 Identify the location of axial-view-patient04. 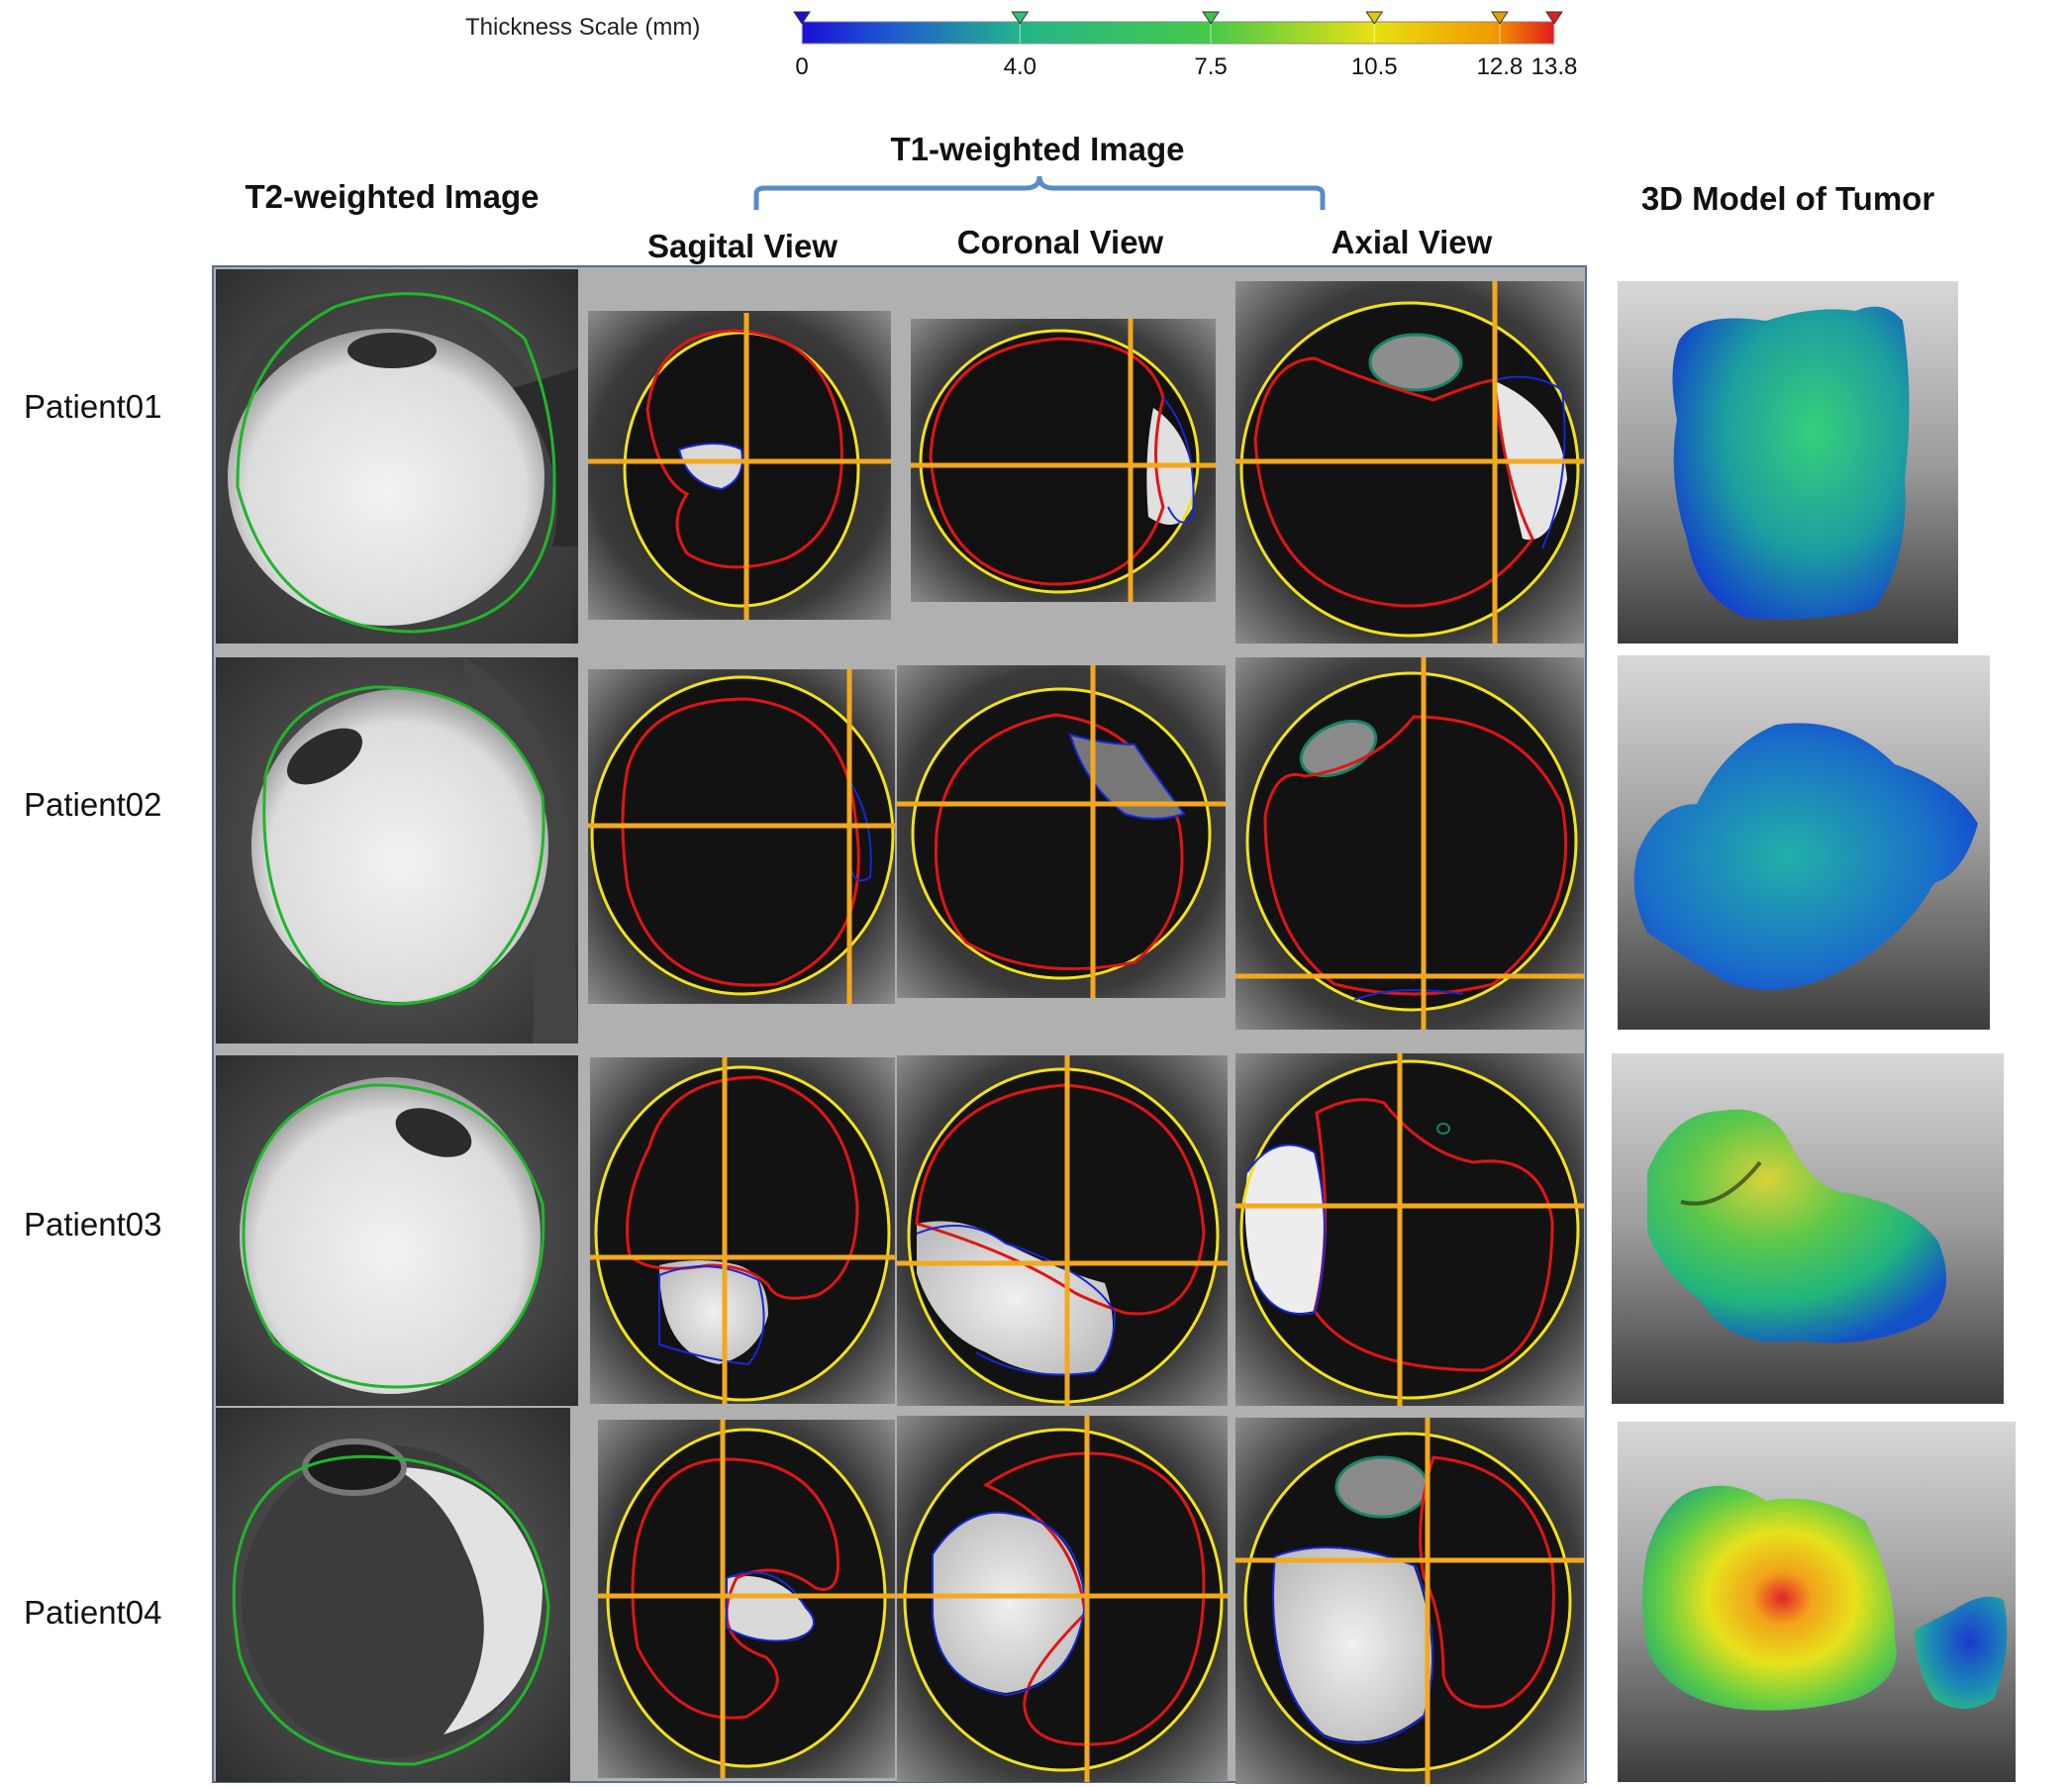
(1409, 1601).